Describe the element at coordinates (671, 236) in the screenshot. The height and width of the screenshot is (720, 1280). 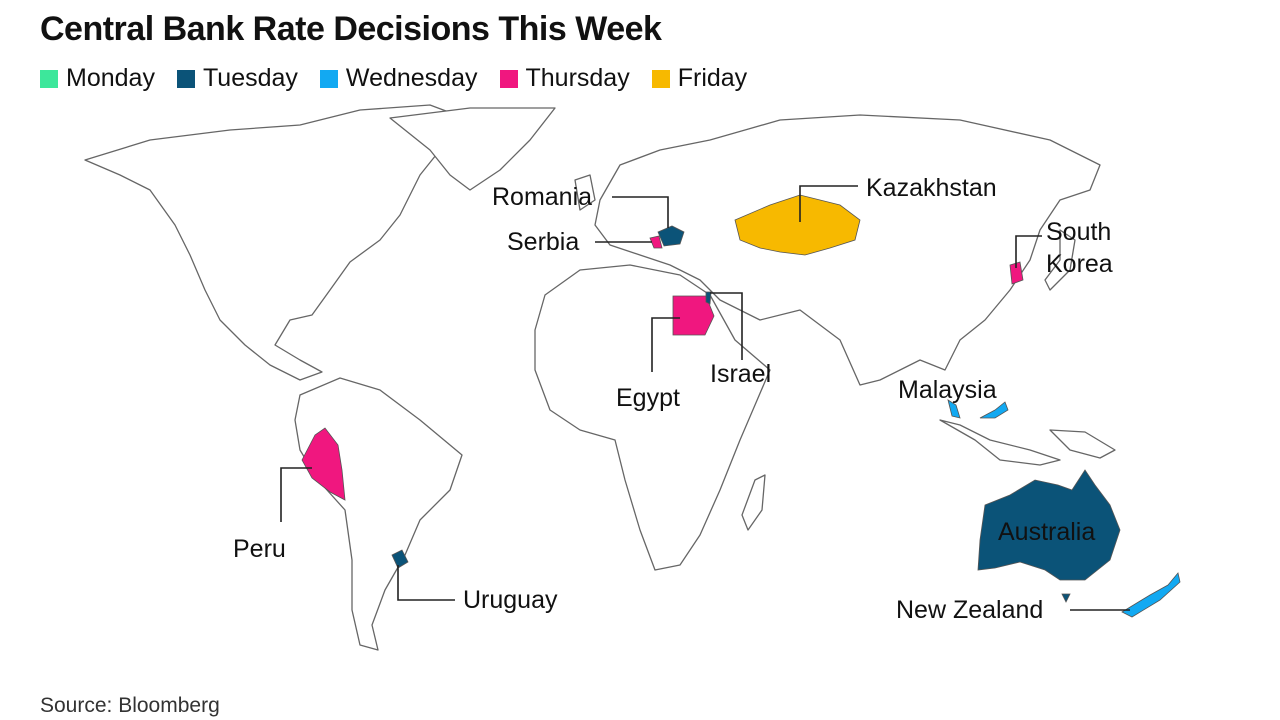
I see `country-romania` at that location.